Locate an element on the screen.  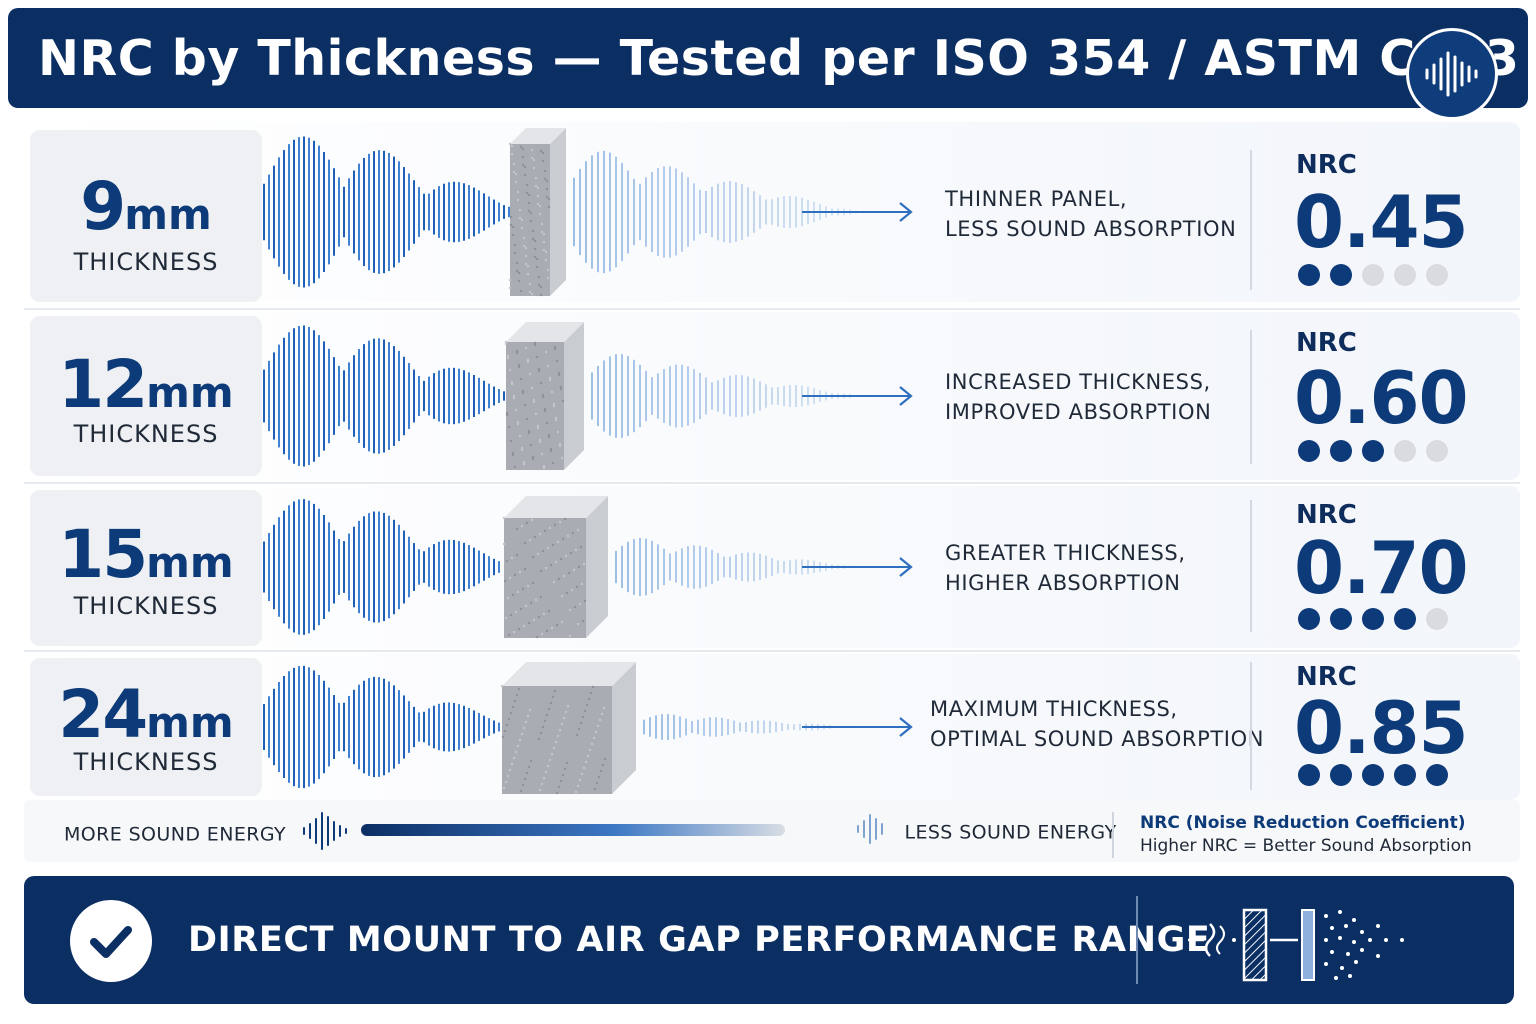
row-description: THINNER PANEL, LESS SOUND ABSORPTION is located at coordinates (1090, 214).